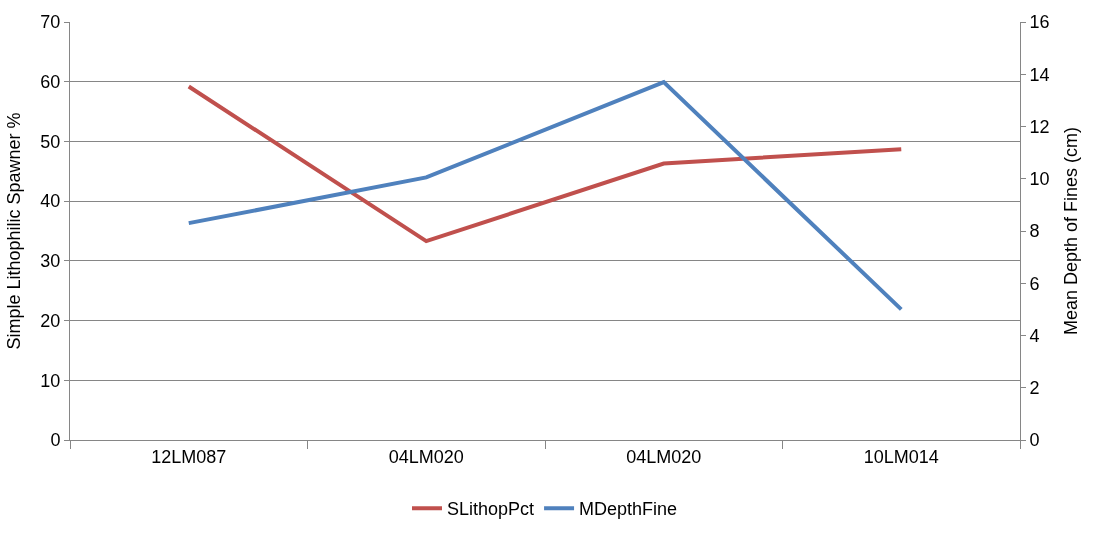 Image resolution: width=1100 pixels, height=540 pixels. What do you see at coordinates (189, 456) in the screenshot?
I see `x-tick-label: 12LM087` at bounding box center [189, 456].